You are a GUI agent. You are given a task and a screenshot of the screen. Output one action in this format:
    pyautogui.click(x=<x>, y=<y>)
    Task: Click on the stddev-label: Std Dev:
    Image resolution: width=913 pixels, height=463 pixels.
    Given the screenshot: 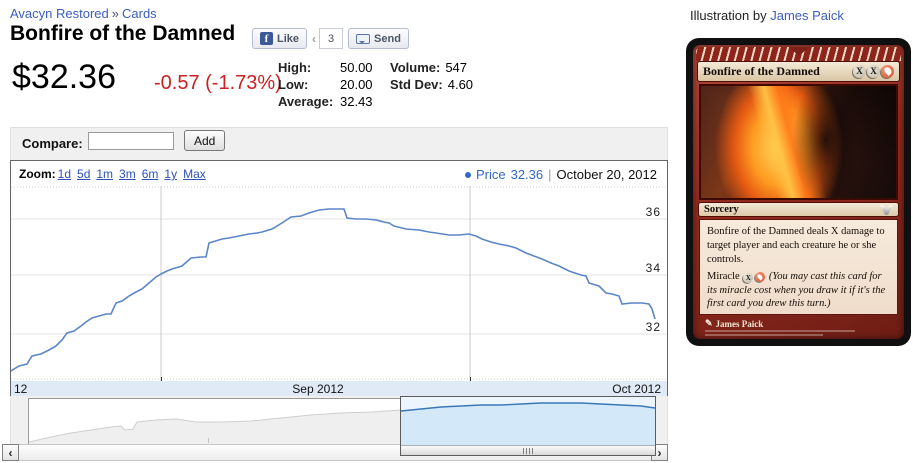 What is the action you would take?
    pyautogui.click(x=416, y=84)
    